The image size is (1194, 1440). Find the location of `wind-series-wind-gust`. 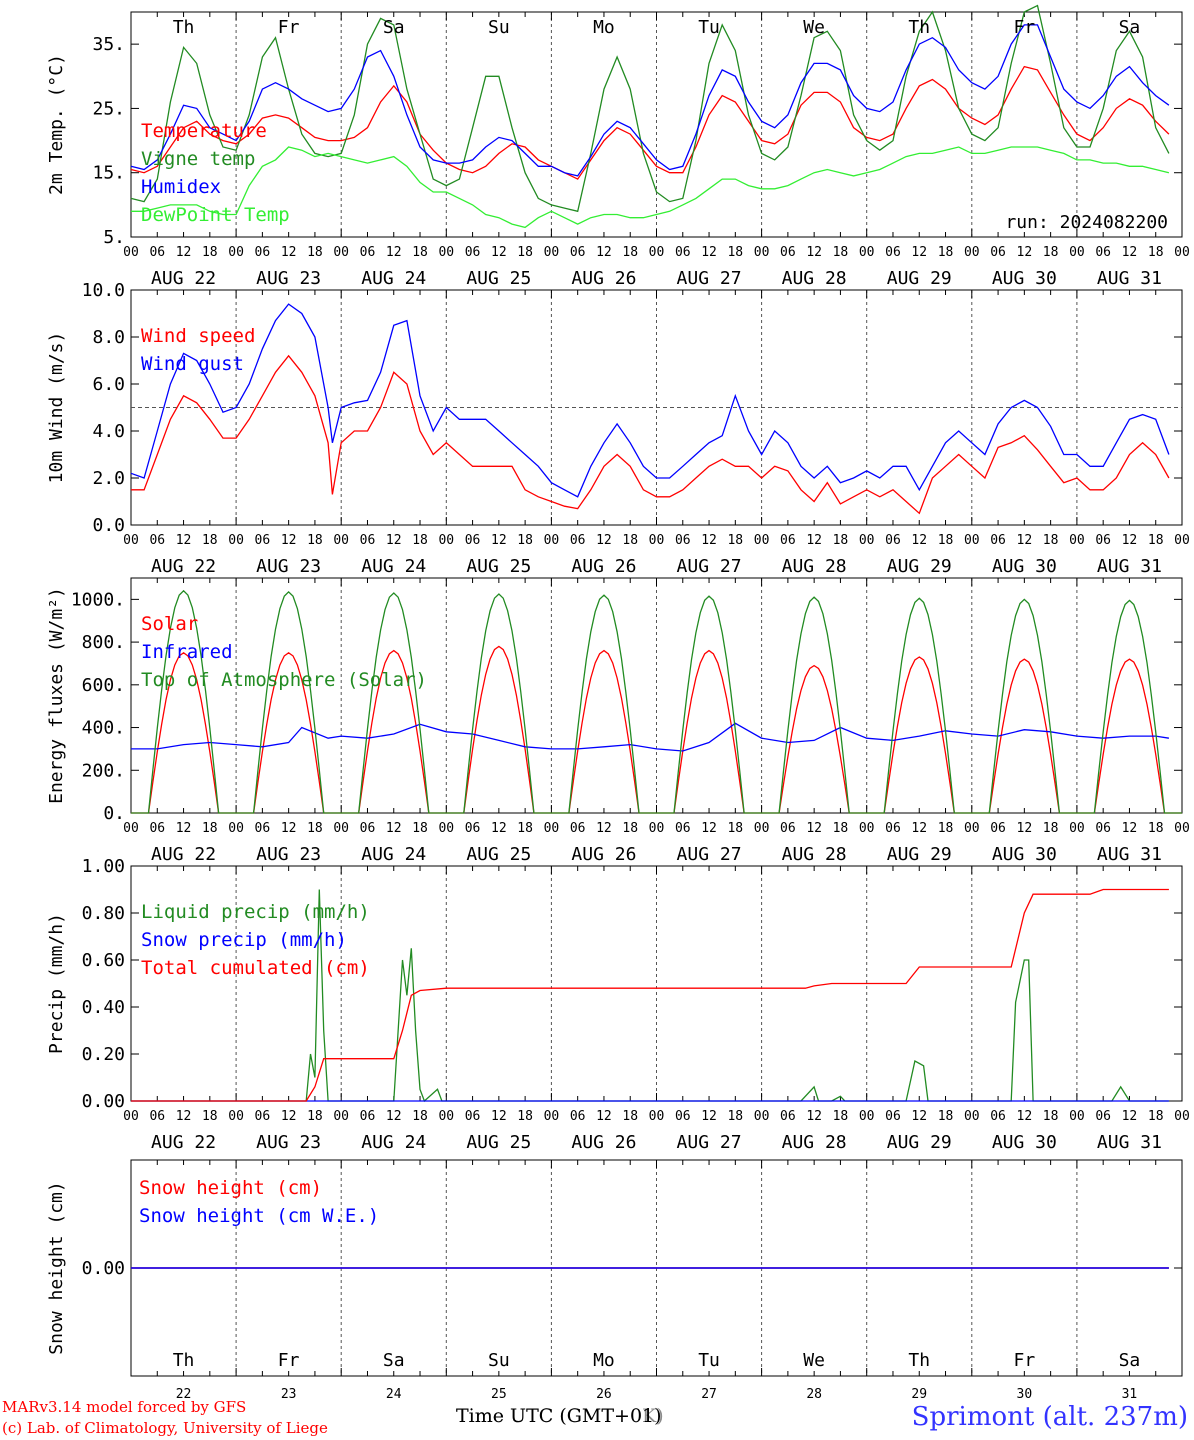

wind-series-wind-gust is located at coordinates (650, 400).